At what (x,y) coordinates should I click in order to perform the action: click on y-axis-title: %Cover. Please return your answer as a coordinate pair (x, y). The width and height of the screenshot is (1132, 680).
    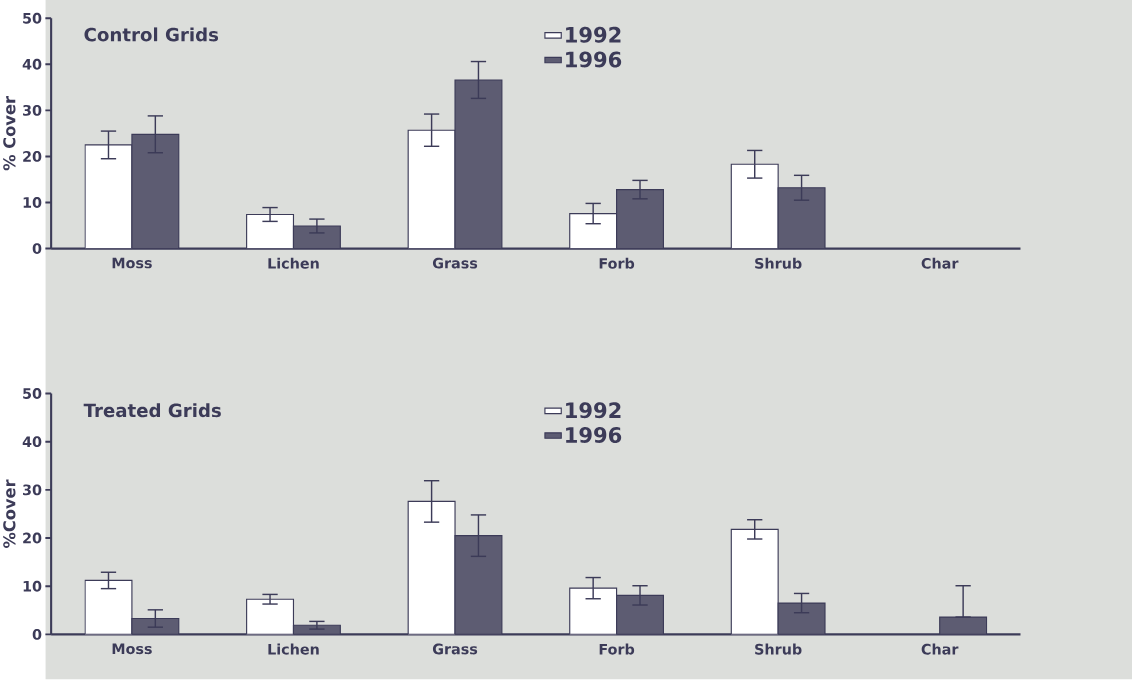
    Looking at the image, I should click on (9, 514).